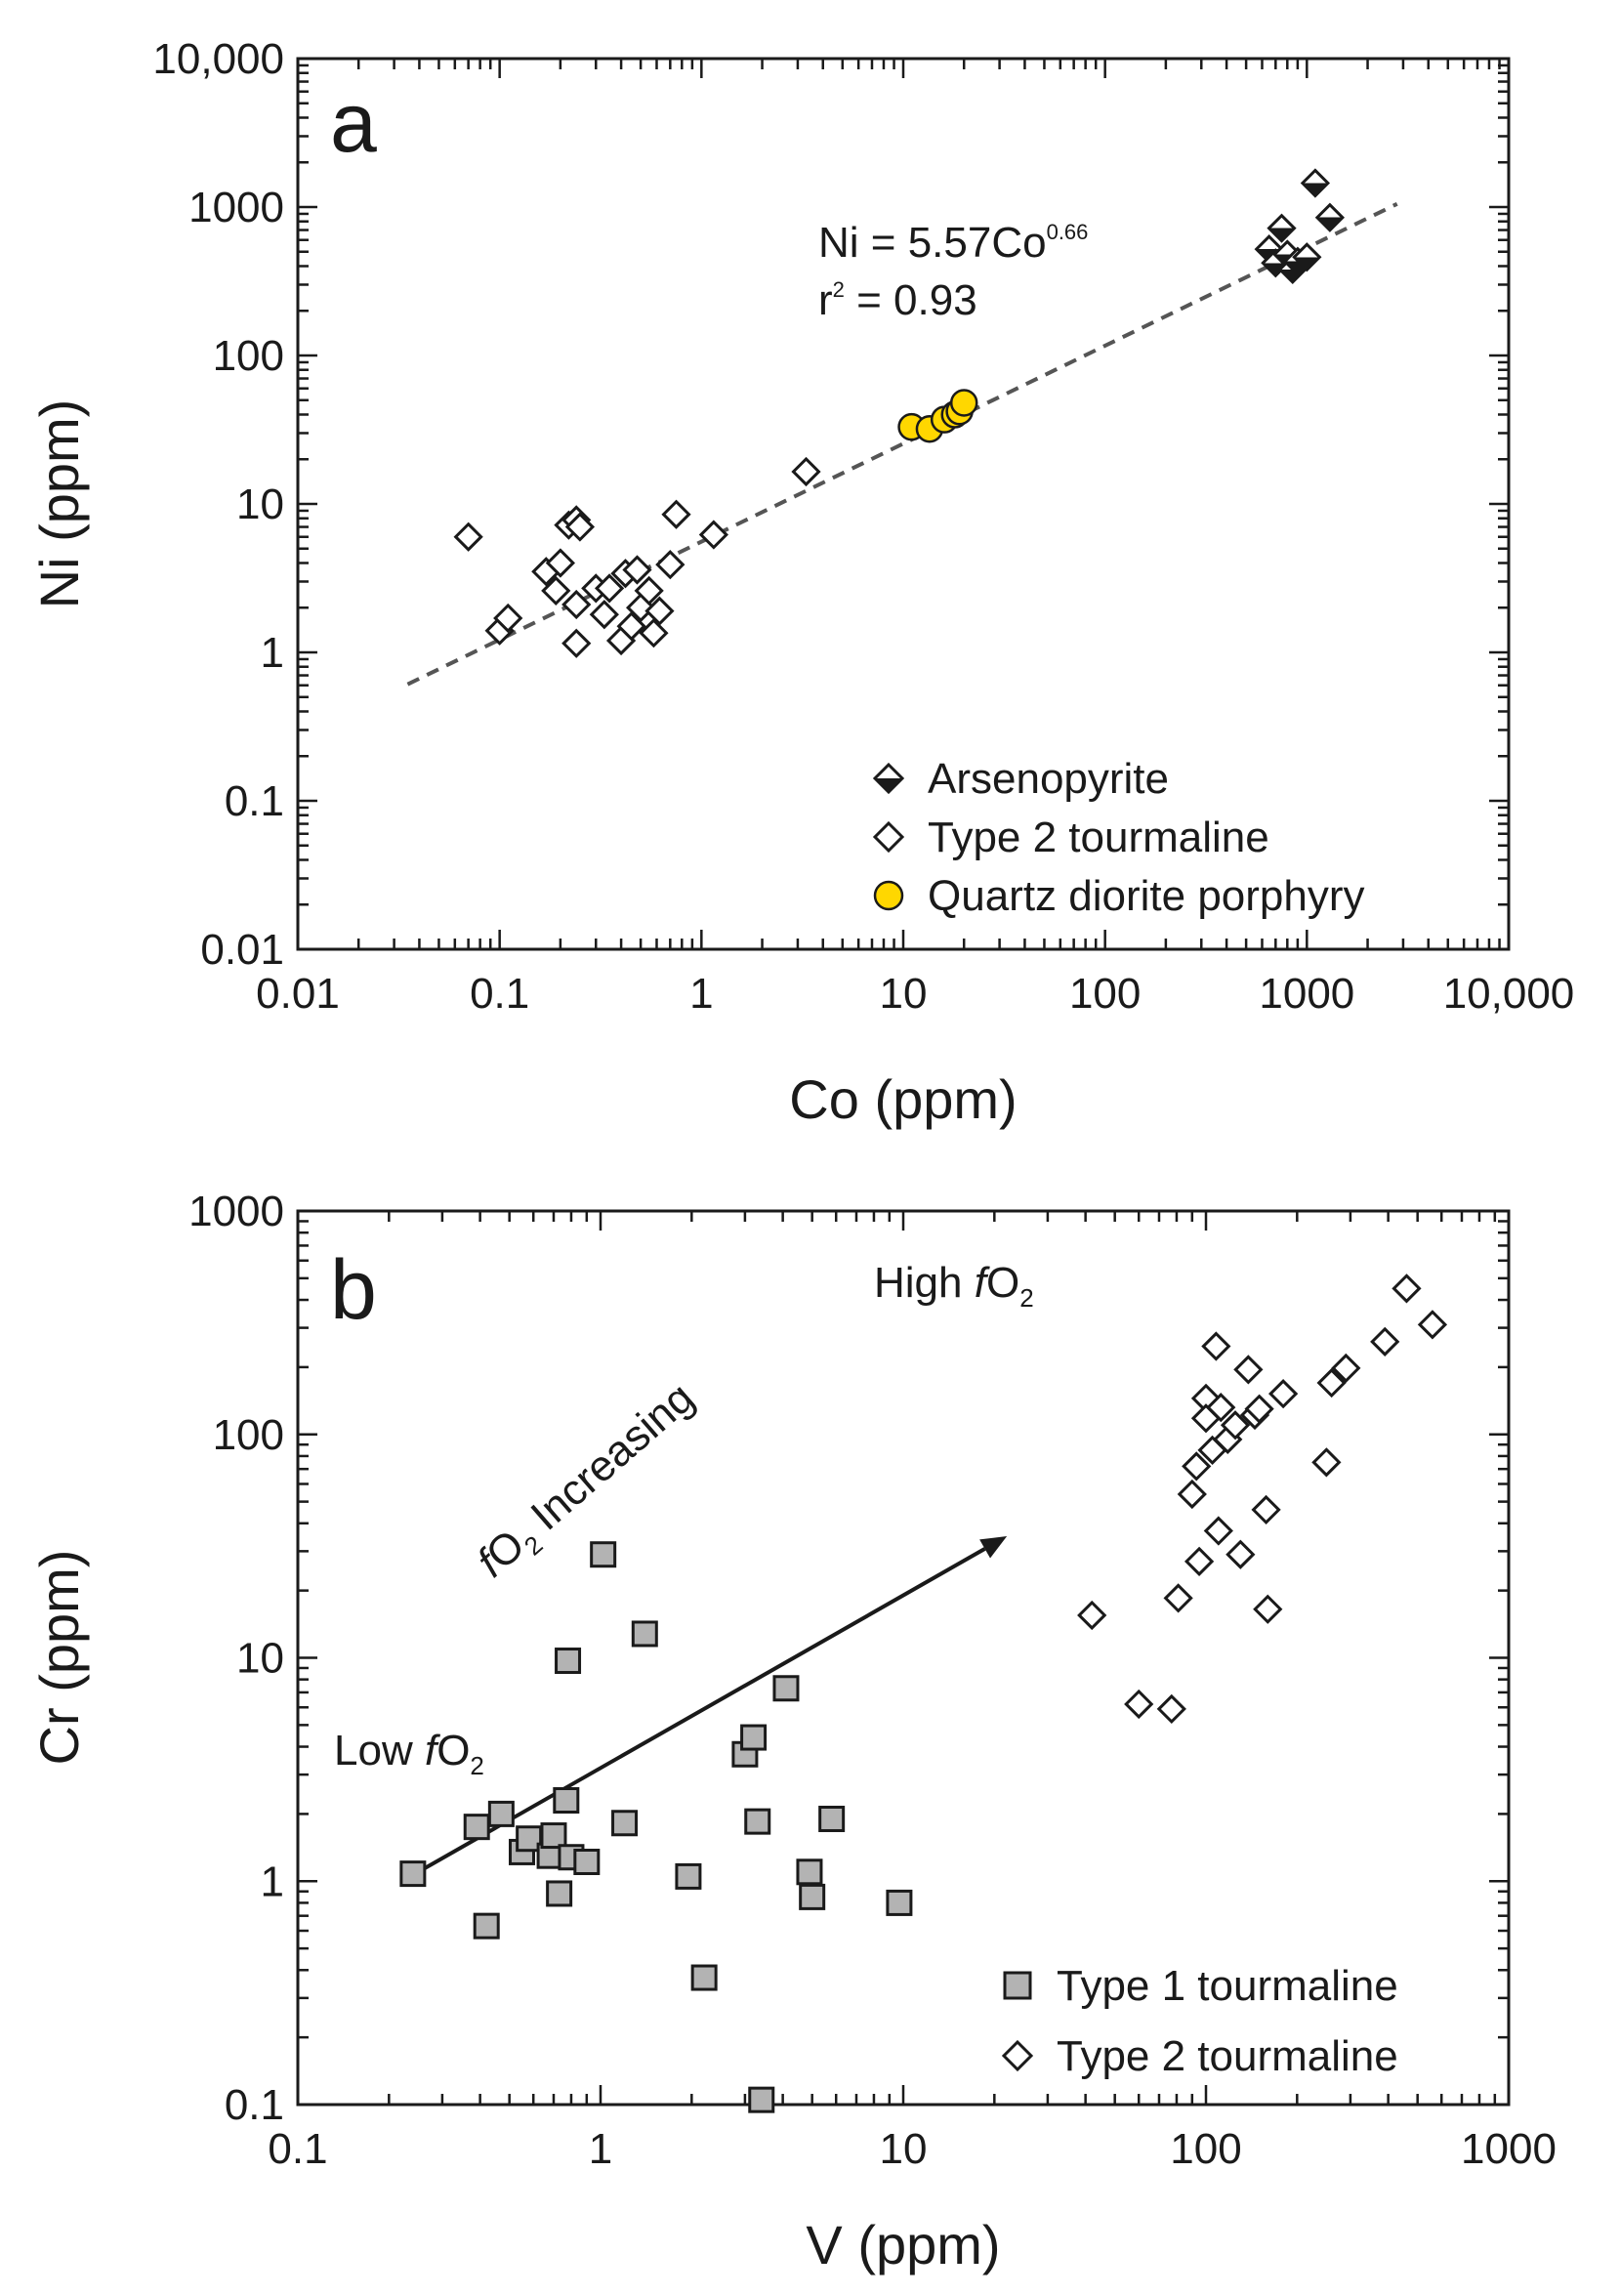 Image resolution: width=1620 pixels, height=2296 pixels. What do you see at coordinates (1105, 994) in the screenshot?
I see `x-tick-label: 100` at bounding box center [1105, 994].